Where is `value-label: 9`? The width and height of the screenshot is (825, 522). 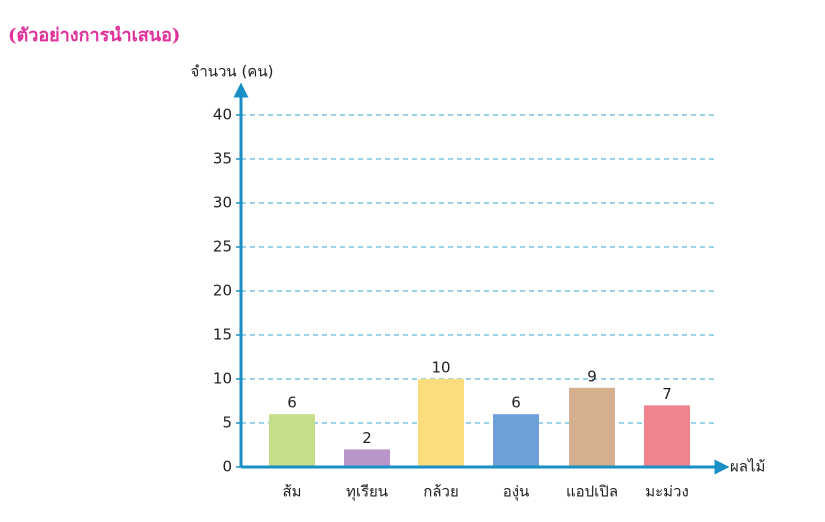 value-label: 9 is located at coordinates (592, 376).